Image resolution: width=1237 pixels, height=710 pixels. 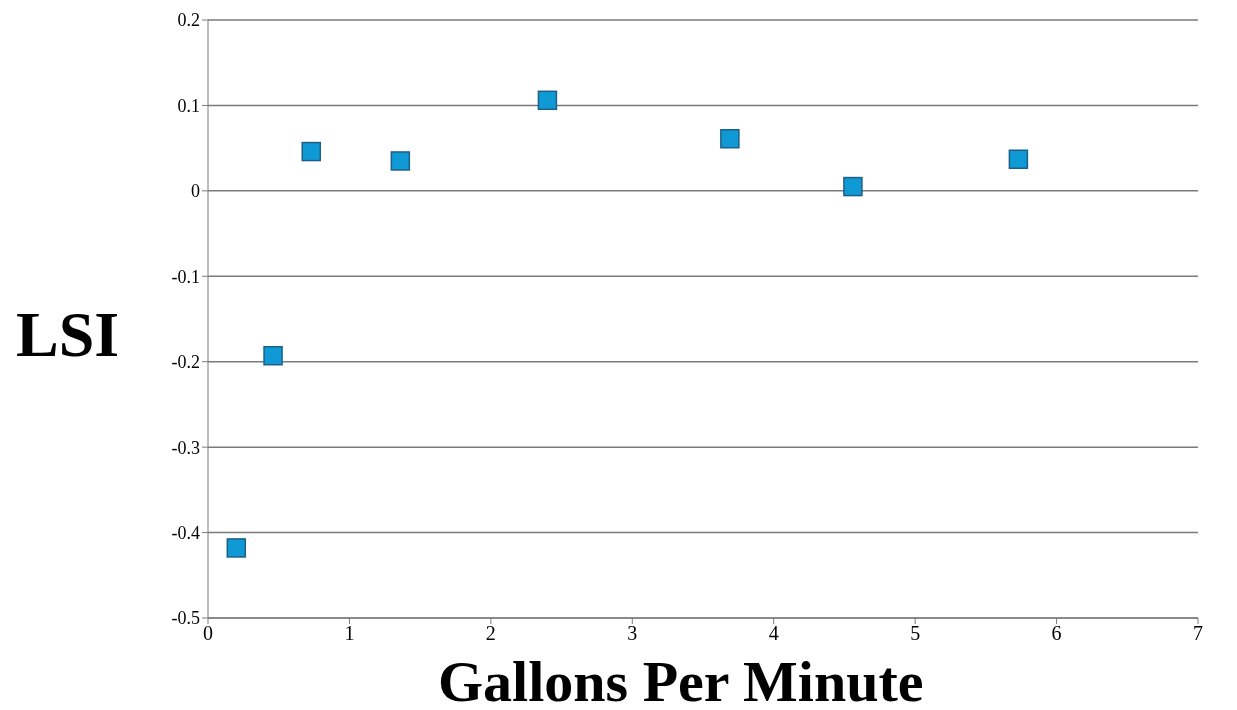 I want to click on y-tick-label: -0.1, so click(x=185, y=276).